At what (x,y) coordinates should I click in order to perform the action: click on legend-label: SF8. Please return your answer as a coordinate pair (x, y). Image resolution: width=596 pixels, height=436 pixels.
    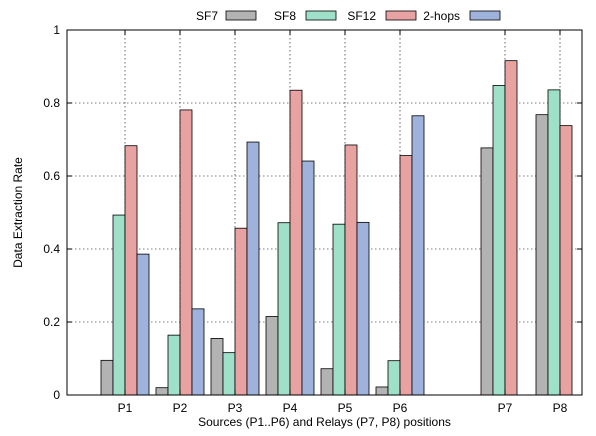
    Looking at the image, I should click on (285, 16).